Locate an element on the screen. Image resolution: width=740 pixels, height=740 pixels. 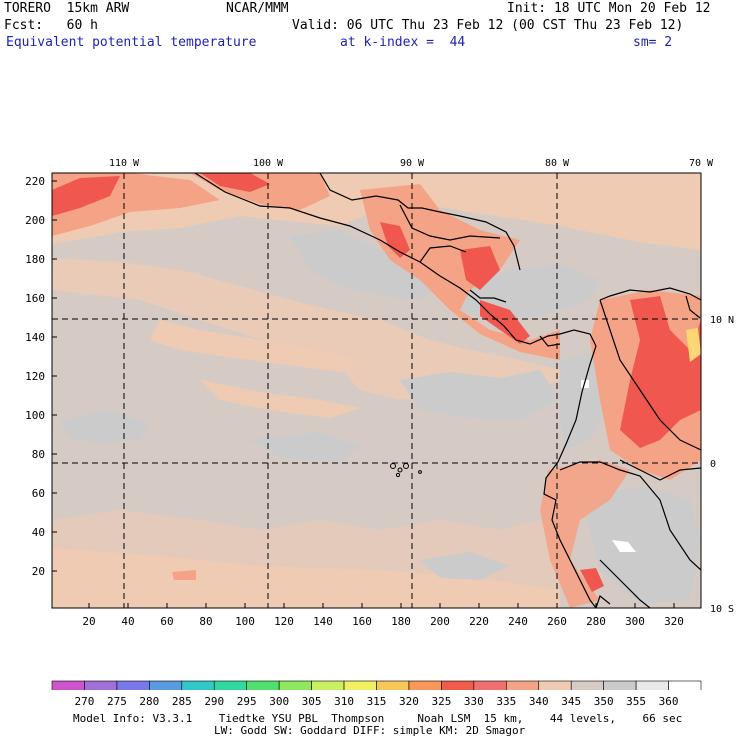
colorbar-label: 345 is located at coordinates (571, 701).